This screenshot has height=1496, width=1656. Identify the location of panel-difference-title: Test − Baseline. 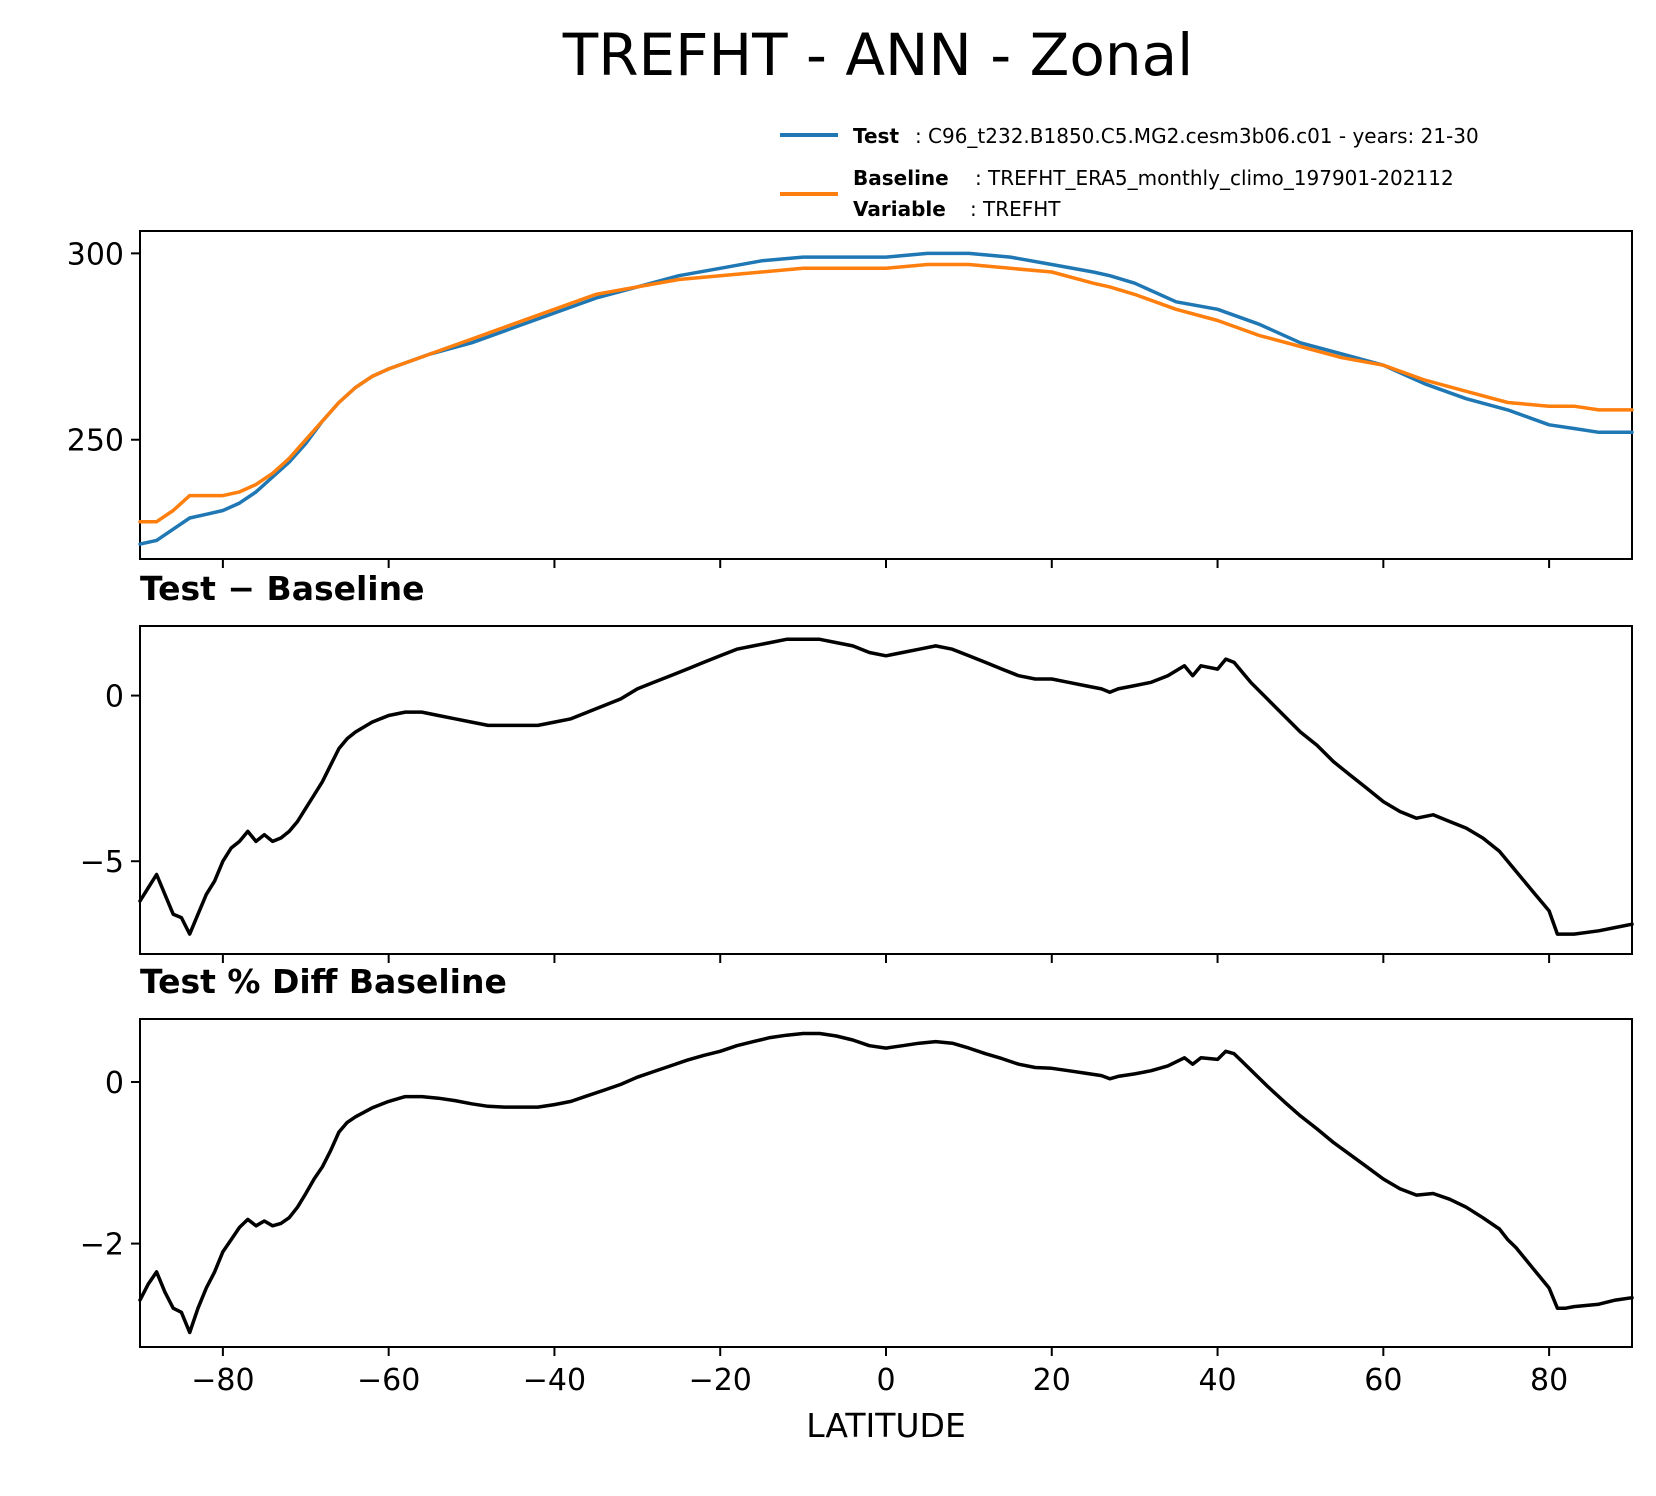
(282, 588).